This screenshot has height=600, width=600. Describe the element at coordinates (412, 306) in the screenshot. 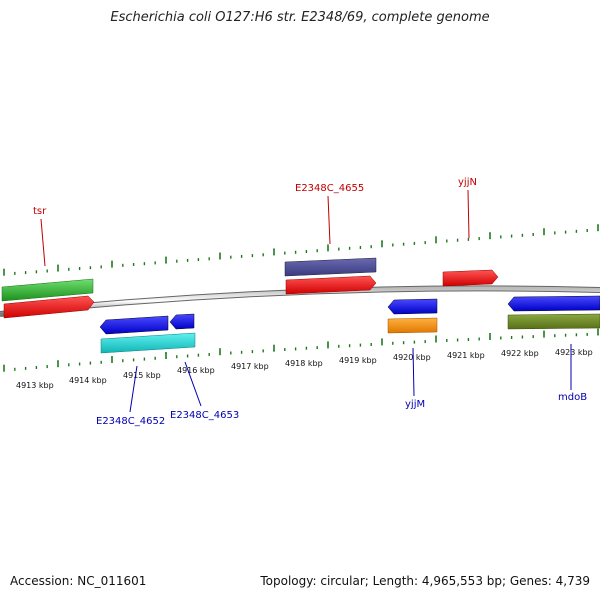

I see `gene-yjjM-blue` at that location.